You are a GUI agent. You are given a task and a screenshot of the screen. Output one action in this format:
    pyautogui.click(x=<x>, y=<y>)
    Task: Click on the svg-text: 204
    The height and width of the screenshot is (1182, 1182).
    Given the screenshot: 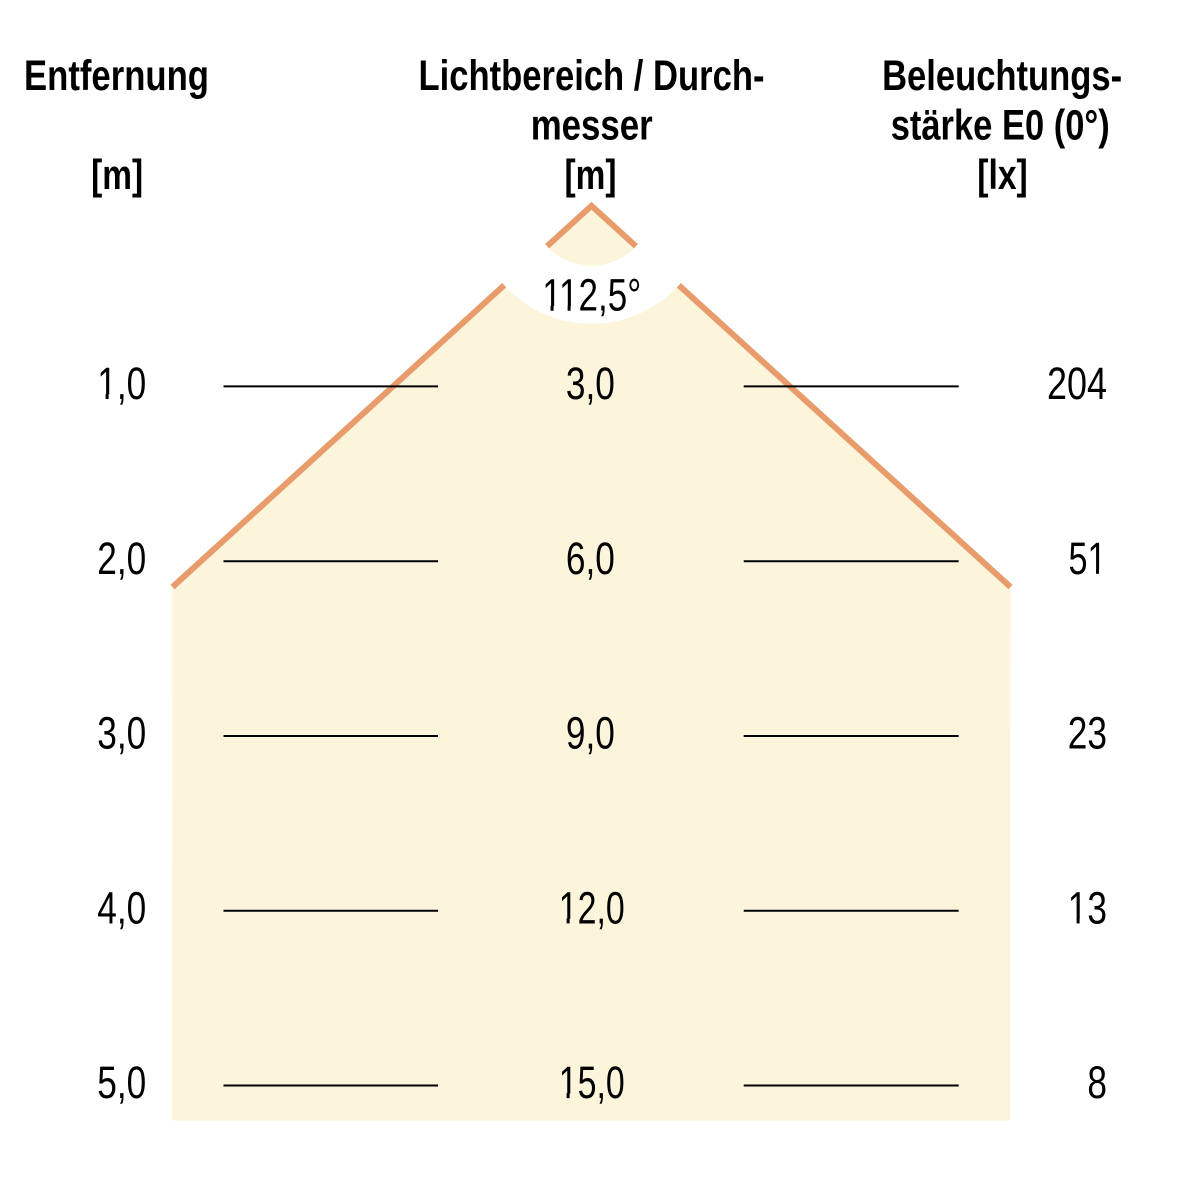 What is the action you would take?
    pyautogui.click(x=1077, y=383)
    